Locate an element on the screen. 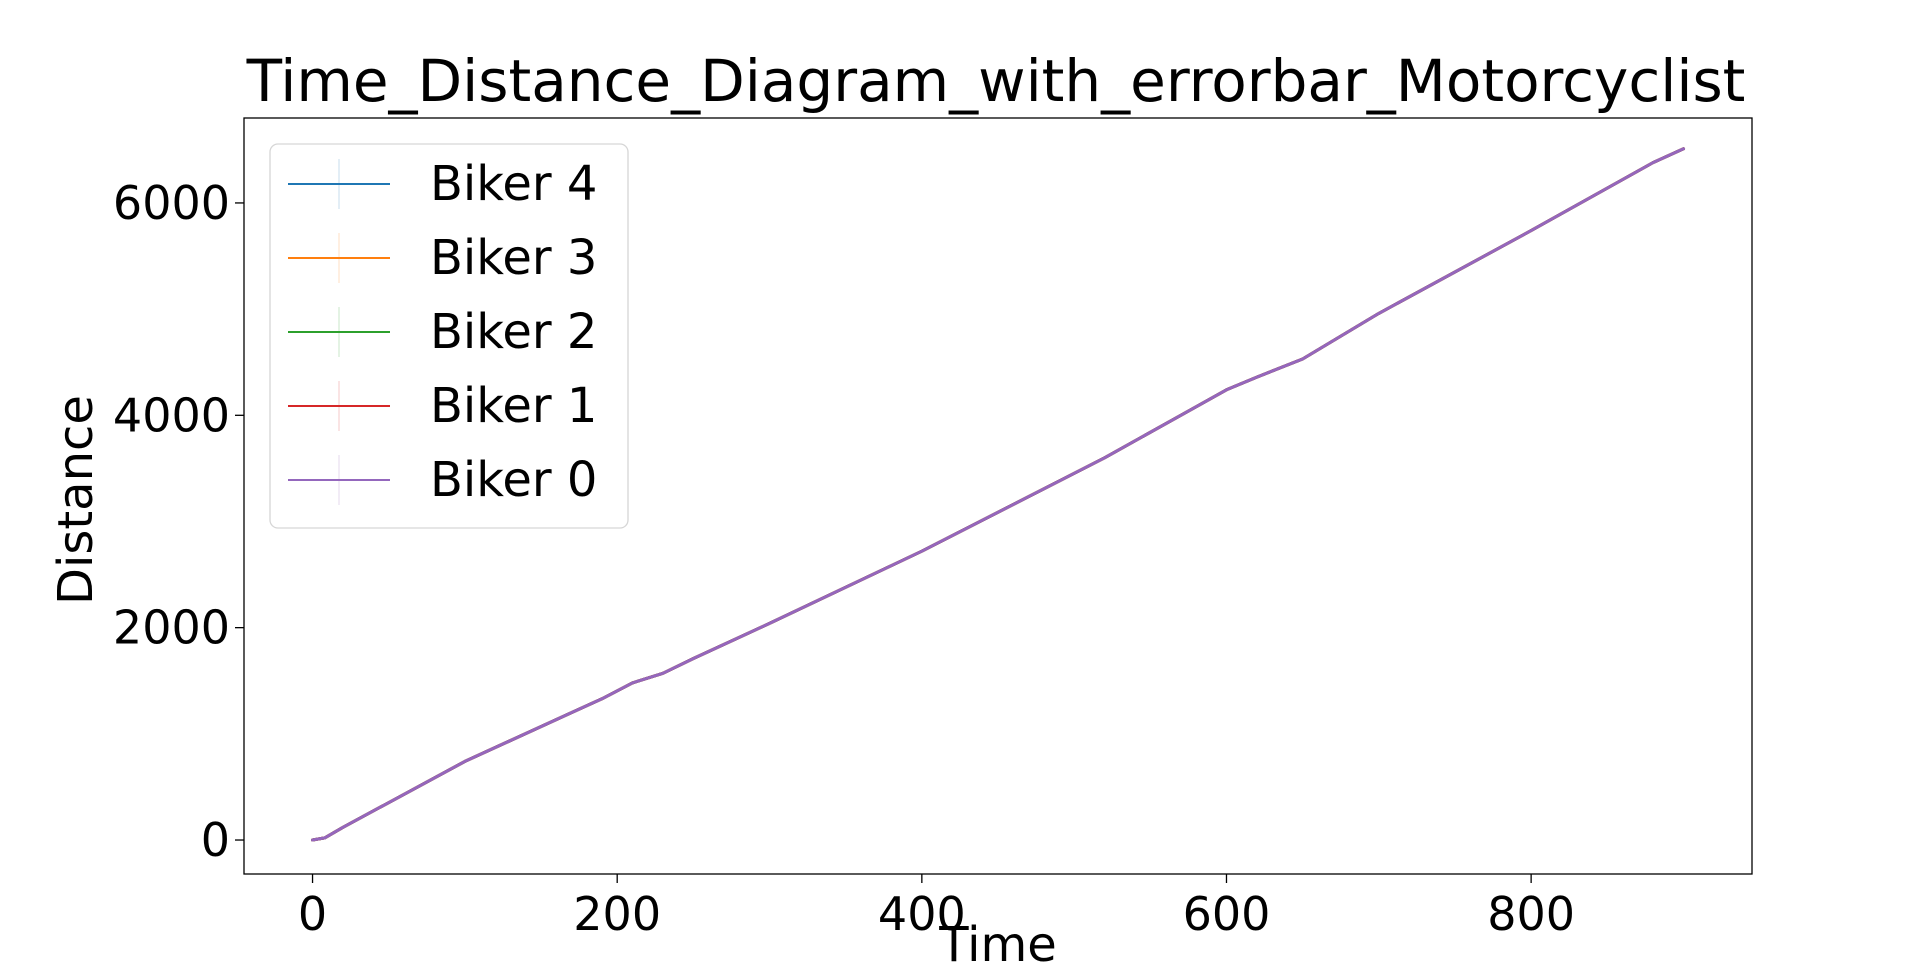 Image resolution: width=1920 pixels, height=967 pixels. y-tick-label: 0 is located at coordinates (215, 840).